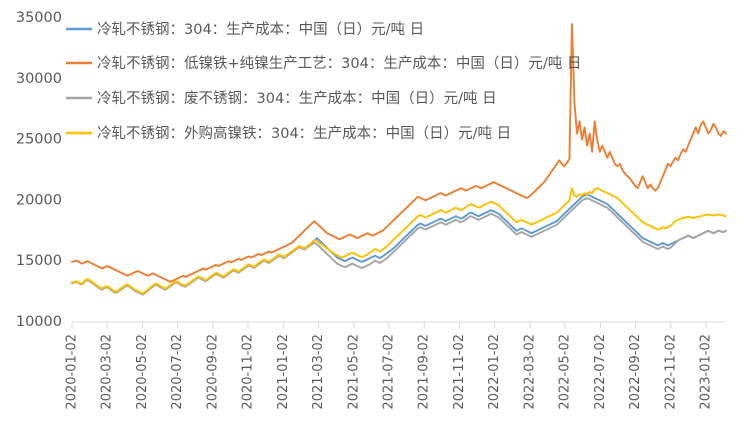  I want to click on x-tick-label: 2022-11-02, so click(670, 372).